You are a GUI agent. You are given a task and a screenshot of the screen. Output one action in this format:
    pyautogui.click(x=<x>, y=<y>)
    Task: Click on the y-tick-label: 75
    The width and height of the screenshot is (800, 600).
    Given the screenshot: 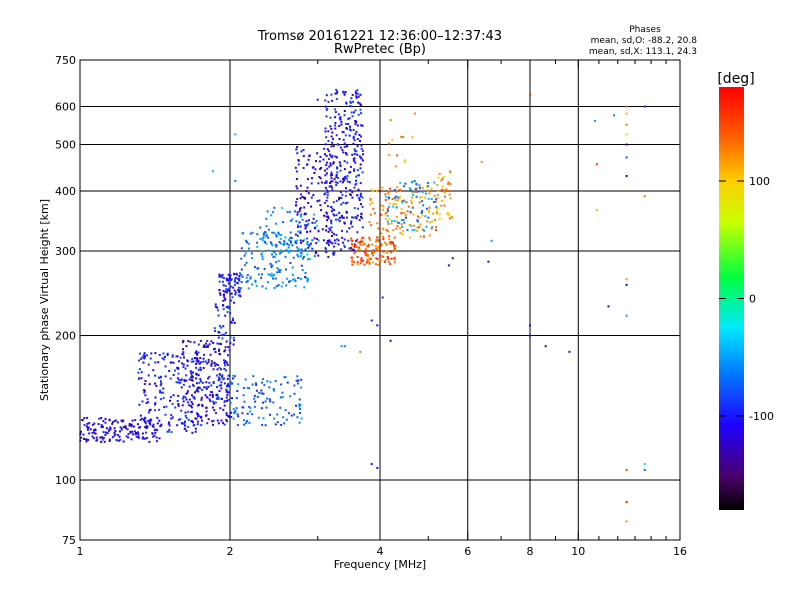 What is the action you would take?
    pyautogui.click(x=69, y=540)
    